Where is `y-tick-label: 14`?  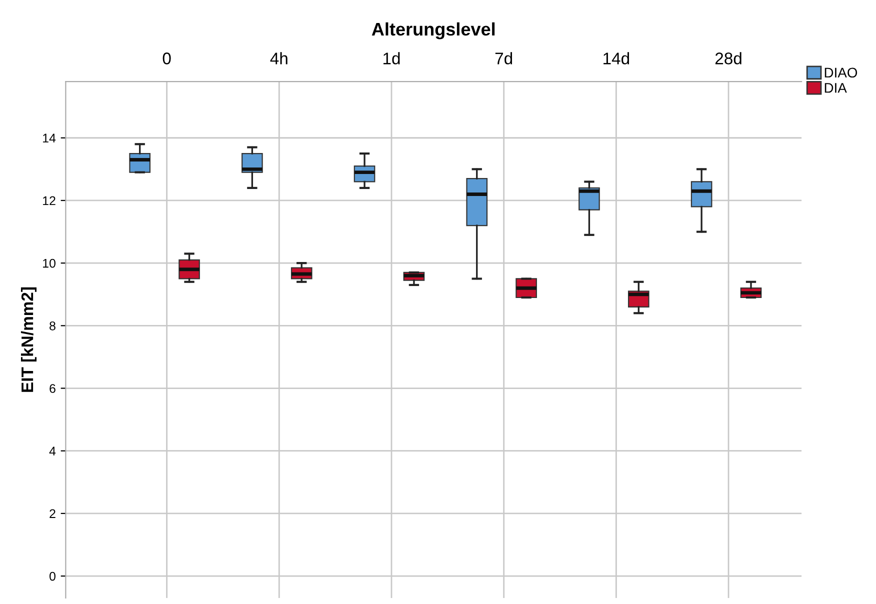
y-tick-label: 14 is located at coordinates (49, 138).